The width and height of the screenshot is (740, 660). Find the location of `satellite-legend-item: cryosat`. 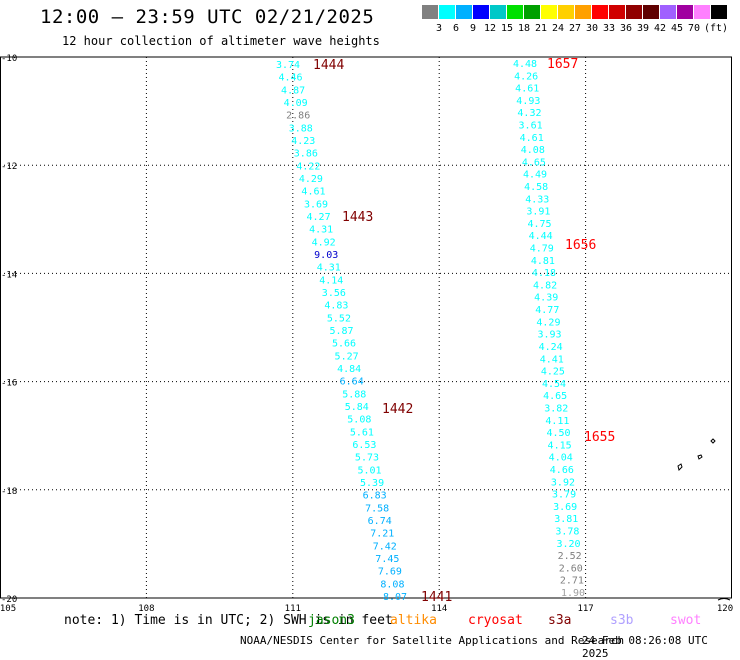

satellite-legend-item: cryosat is located at coordinates (495, 620).